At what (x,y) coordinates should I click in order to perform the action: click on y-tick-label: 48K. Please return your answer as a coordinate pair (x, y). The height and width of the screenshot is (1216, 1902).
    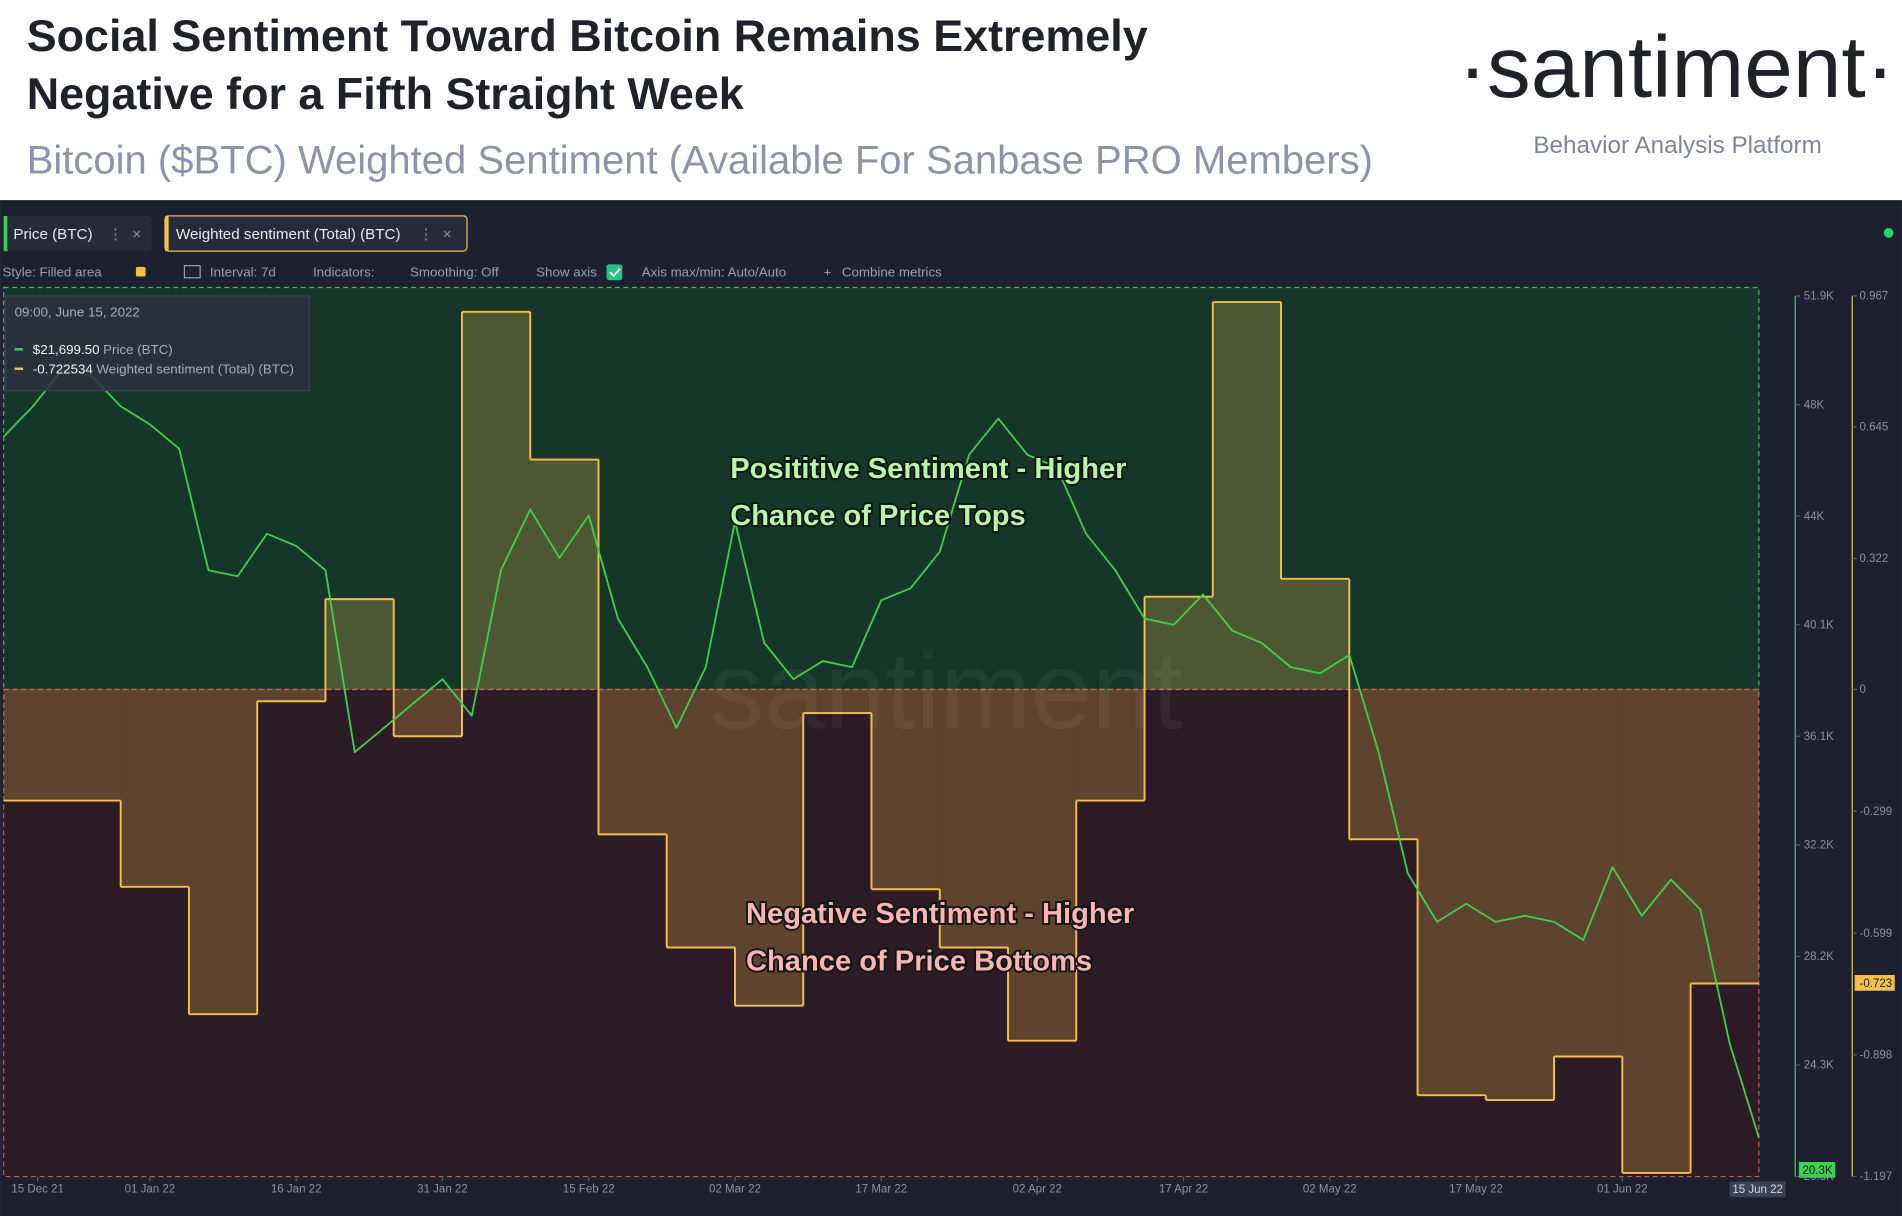
    Looking at the image, I should click on (1814, 405).